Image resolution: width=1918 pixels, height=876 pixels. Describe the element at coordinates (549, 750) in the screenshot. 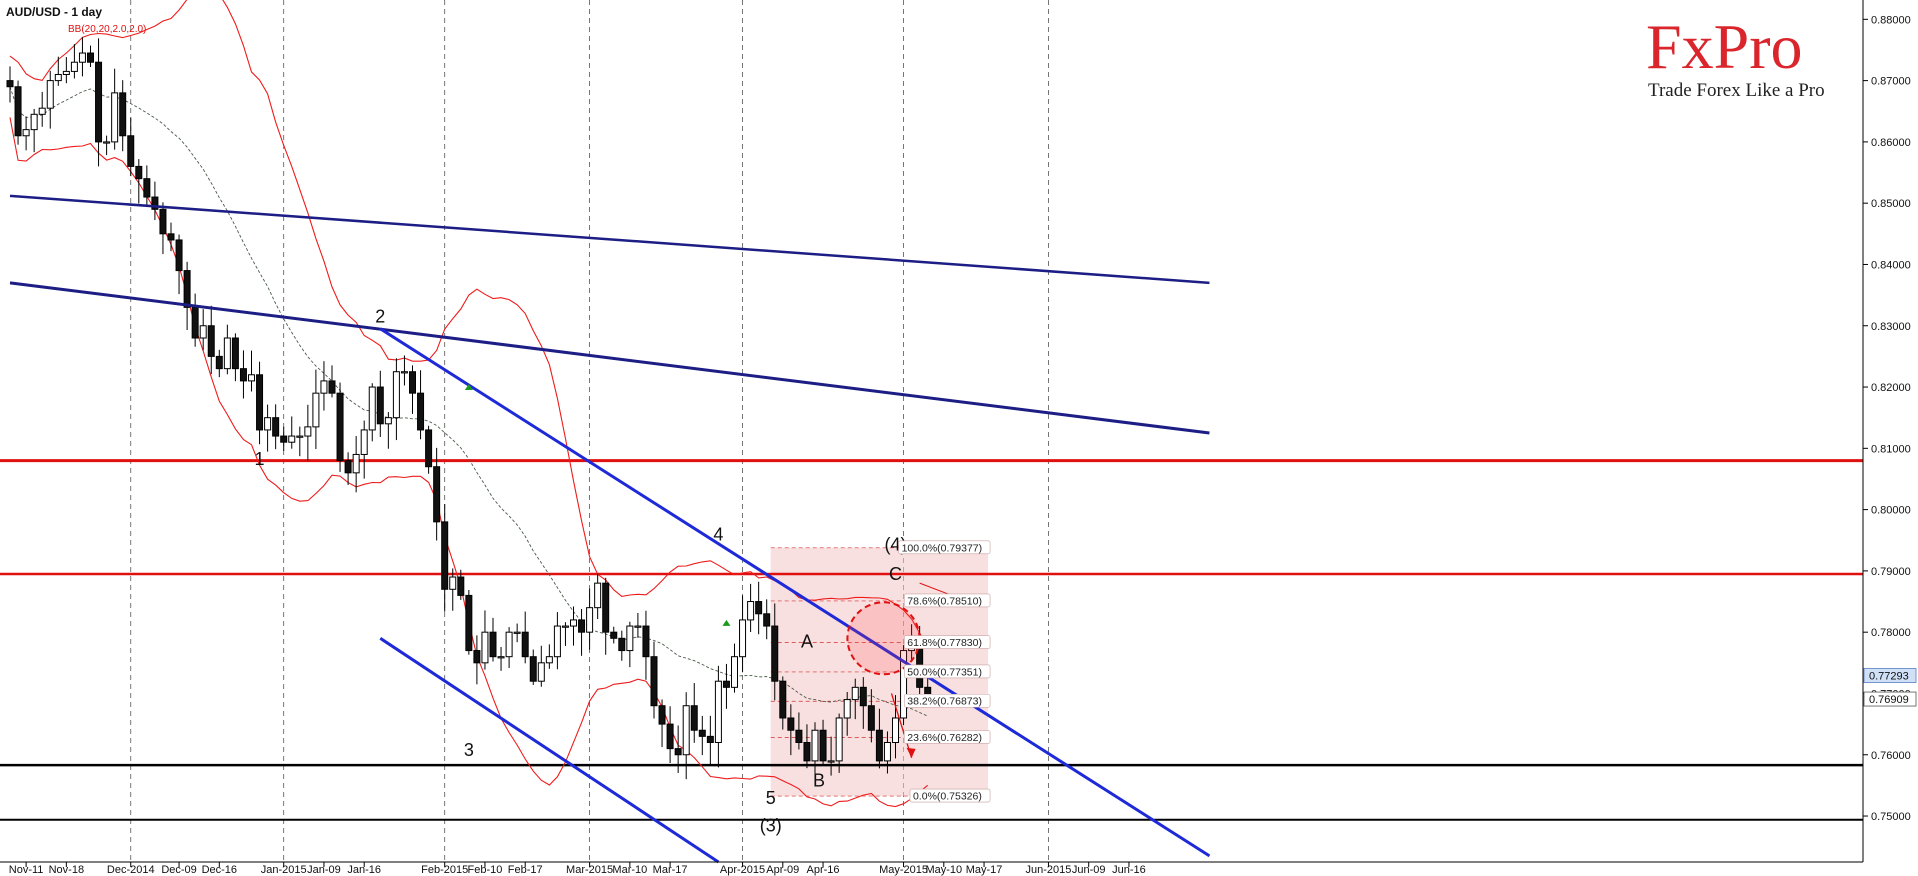

I see `lower-channel-line` at that location.